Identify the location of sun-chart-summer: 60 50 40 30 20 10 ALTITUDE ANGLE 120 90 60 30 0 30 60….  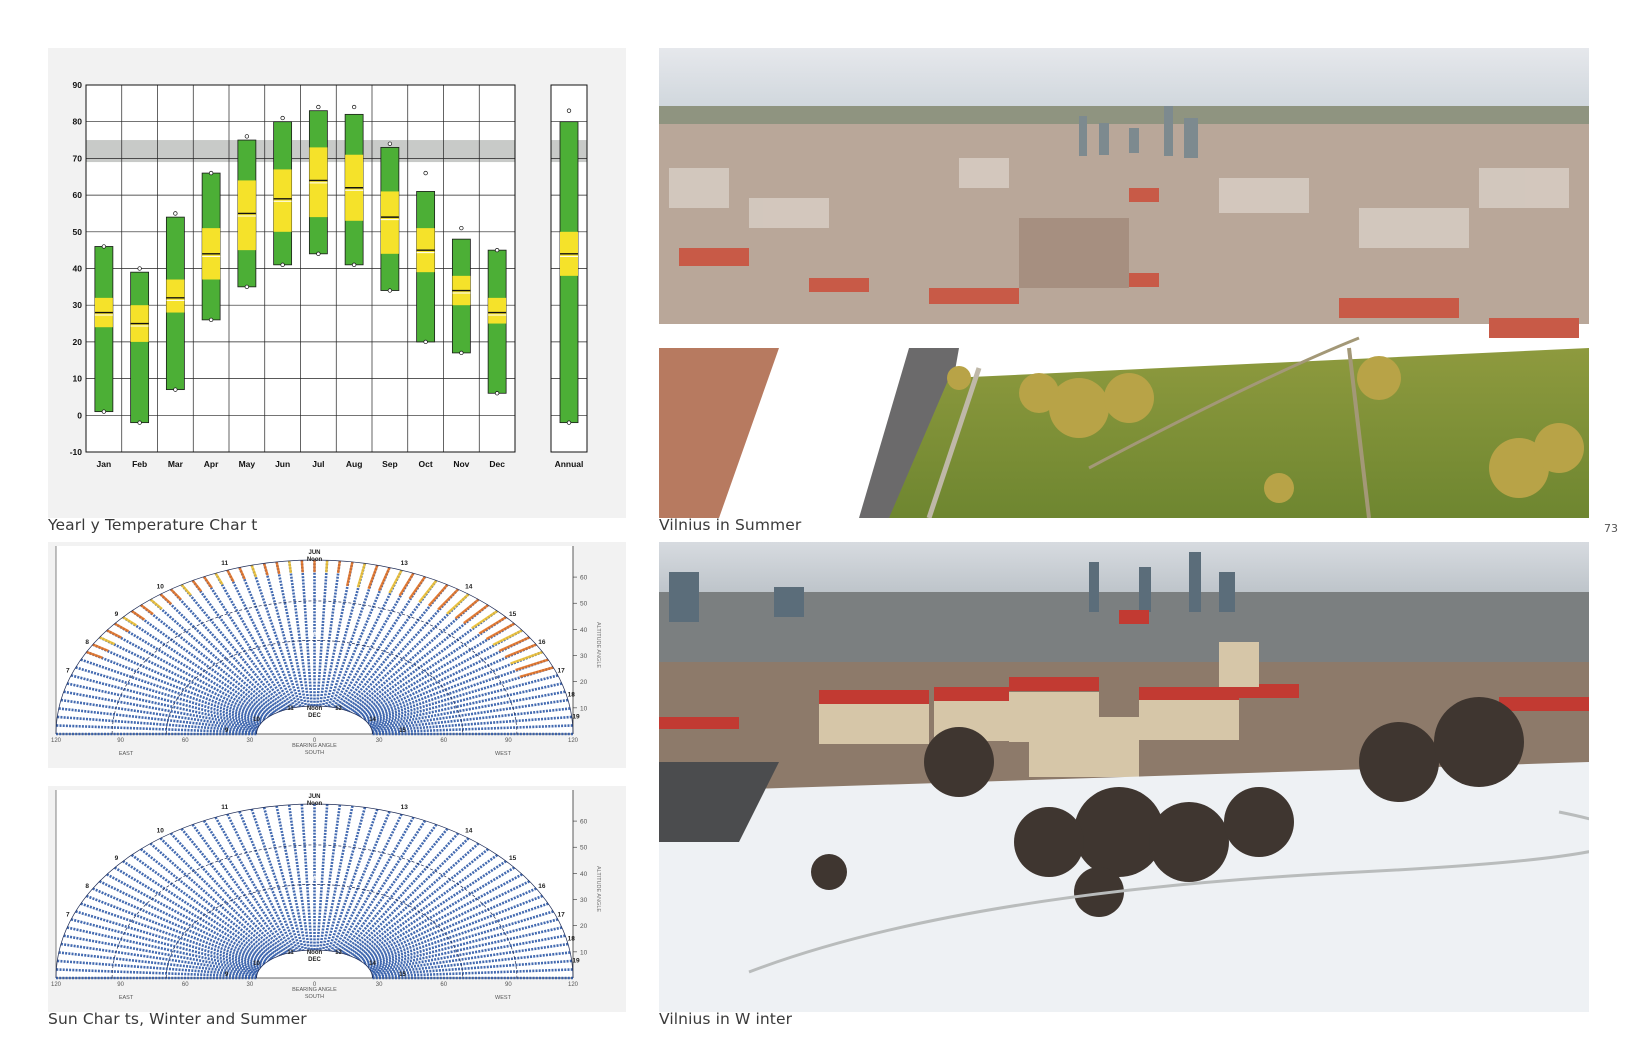
(326, 895).